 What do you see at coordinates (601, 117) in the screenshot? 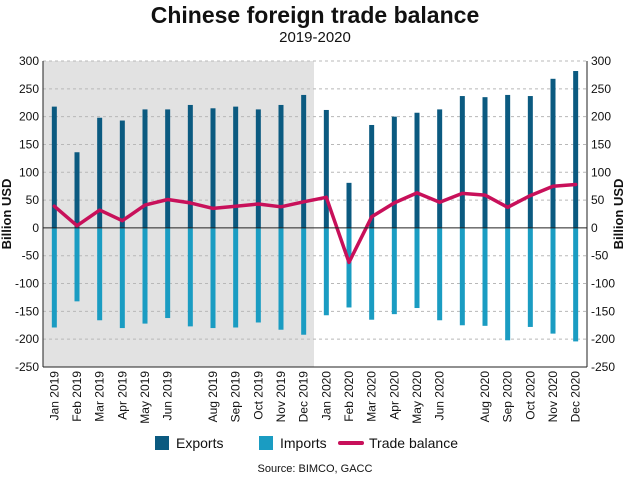
I see `y-tick-label-right: 200` at bounding box center [601, 117].